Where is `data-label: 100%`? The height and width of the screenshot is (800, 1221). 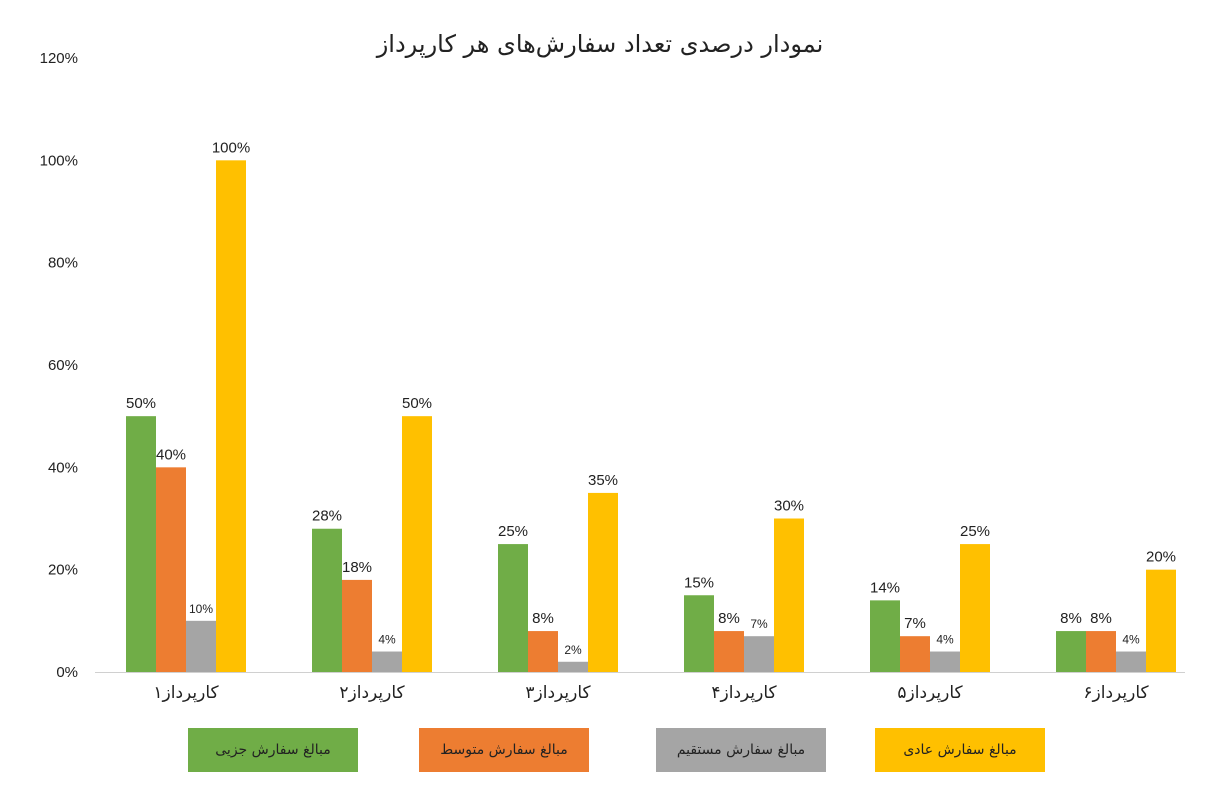
data-label: 100% is located at coordinates (231, 147).